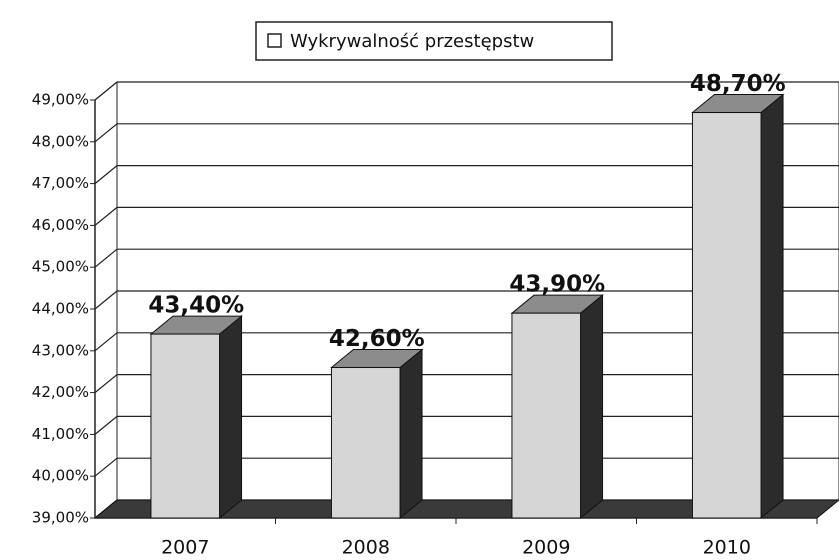  I want to click on y-tick-label: 48,00%, so click(60, 141).